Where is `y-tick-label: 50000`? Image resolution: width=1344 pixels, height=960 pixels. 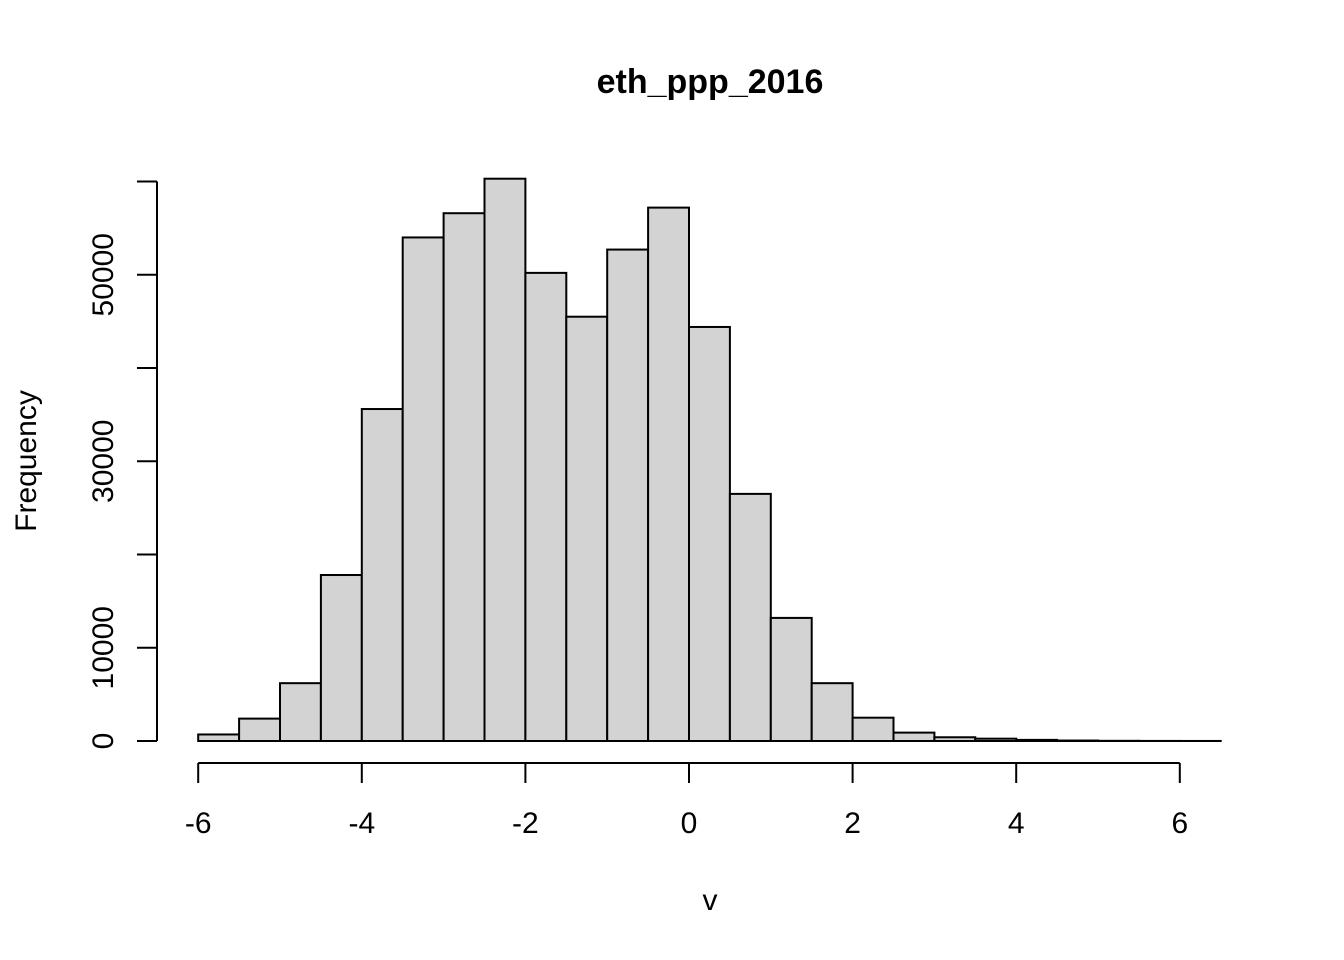
y-tick-label: 50000 is located at coordinates (103, 274).